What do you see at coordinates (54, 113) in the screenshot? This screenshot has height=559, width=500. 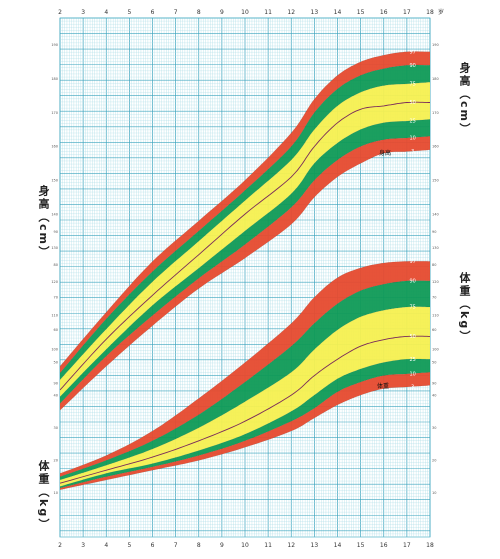 I see `height-y-tick-left: 170` at bounding box center [54, 113].